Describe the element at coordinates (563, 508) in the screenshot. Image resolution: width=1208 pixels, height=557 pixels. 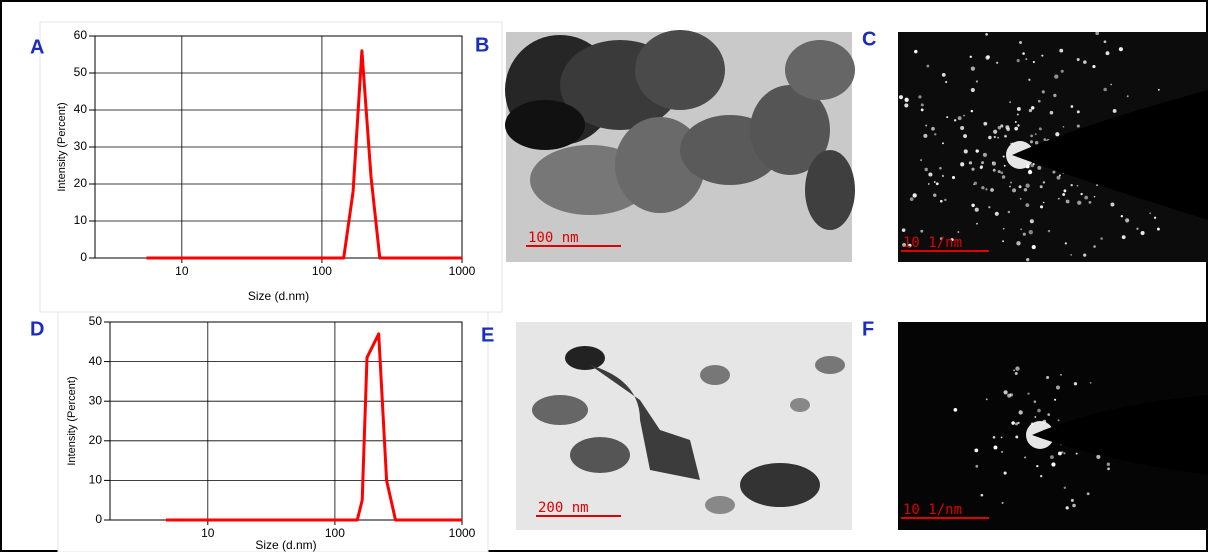
I see `scale-bar-label: 200 nm` at that location.